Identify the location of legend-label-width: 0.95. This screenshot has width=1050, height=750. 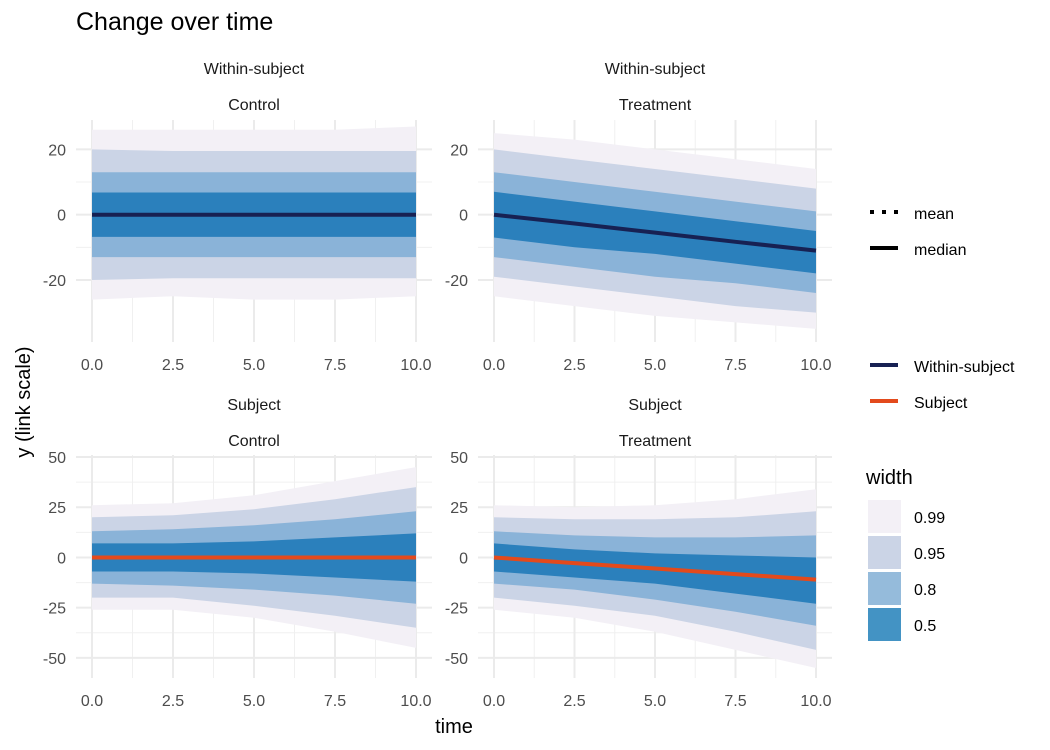
(929, 554).